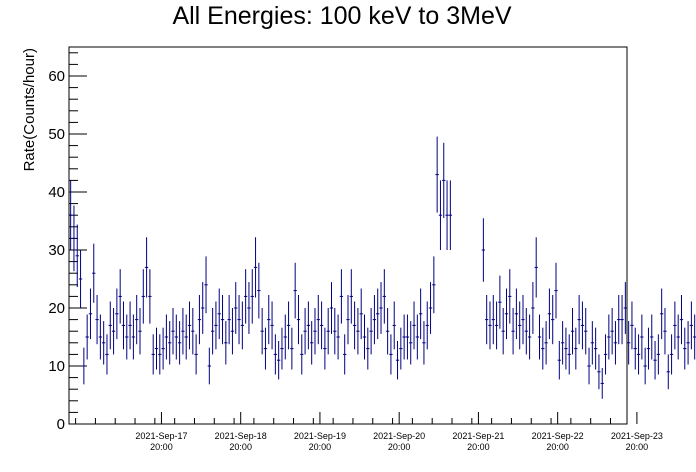 Image resolution: width=696 pixels, height=472 pixels. I want to click on y-tick-label: 20, so click(56, 308).